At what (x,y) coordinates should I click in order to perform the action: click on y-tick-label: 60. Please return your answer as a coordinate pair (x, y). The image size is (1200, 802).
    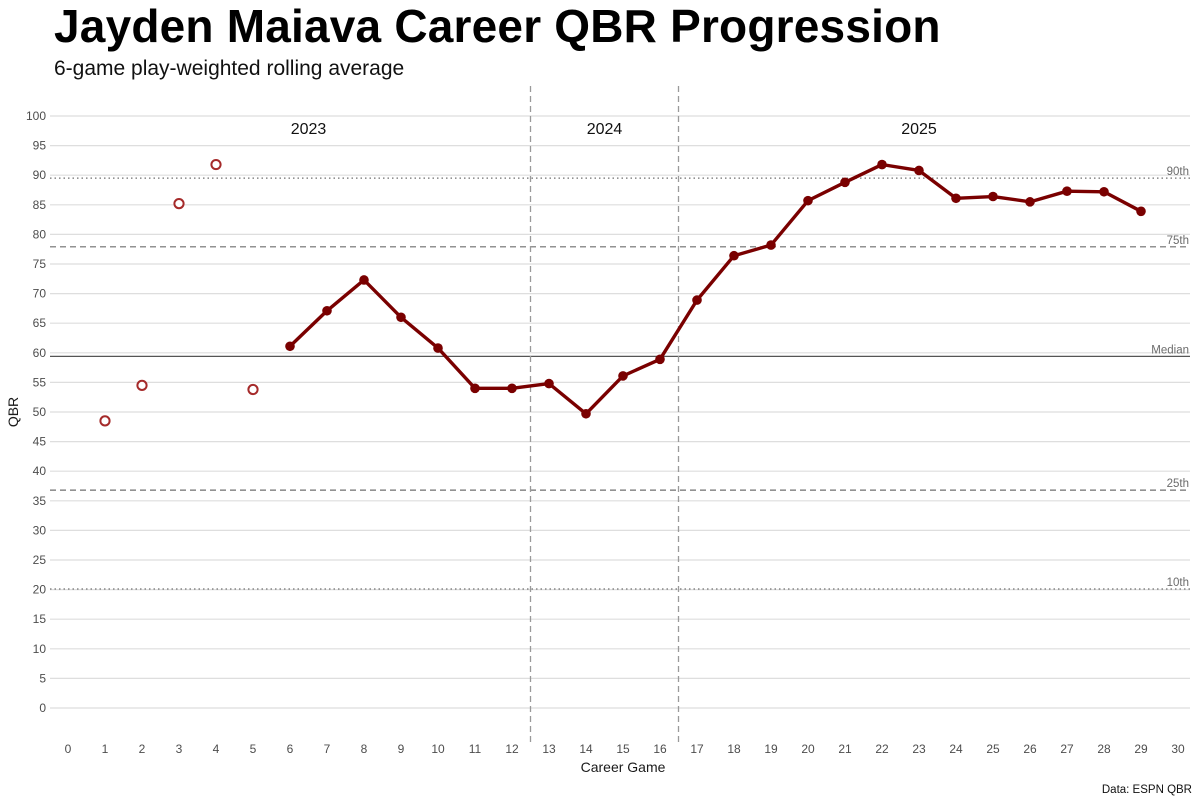
    Looking at the image, I should click on (40, 353).